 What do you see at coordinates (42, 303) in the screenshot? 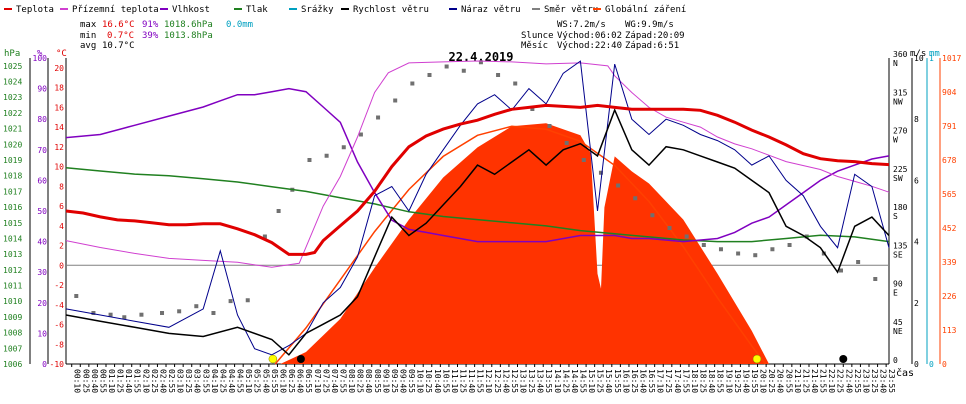
I see `percent-tick-label: 20` at bounding box center [42, 303].